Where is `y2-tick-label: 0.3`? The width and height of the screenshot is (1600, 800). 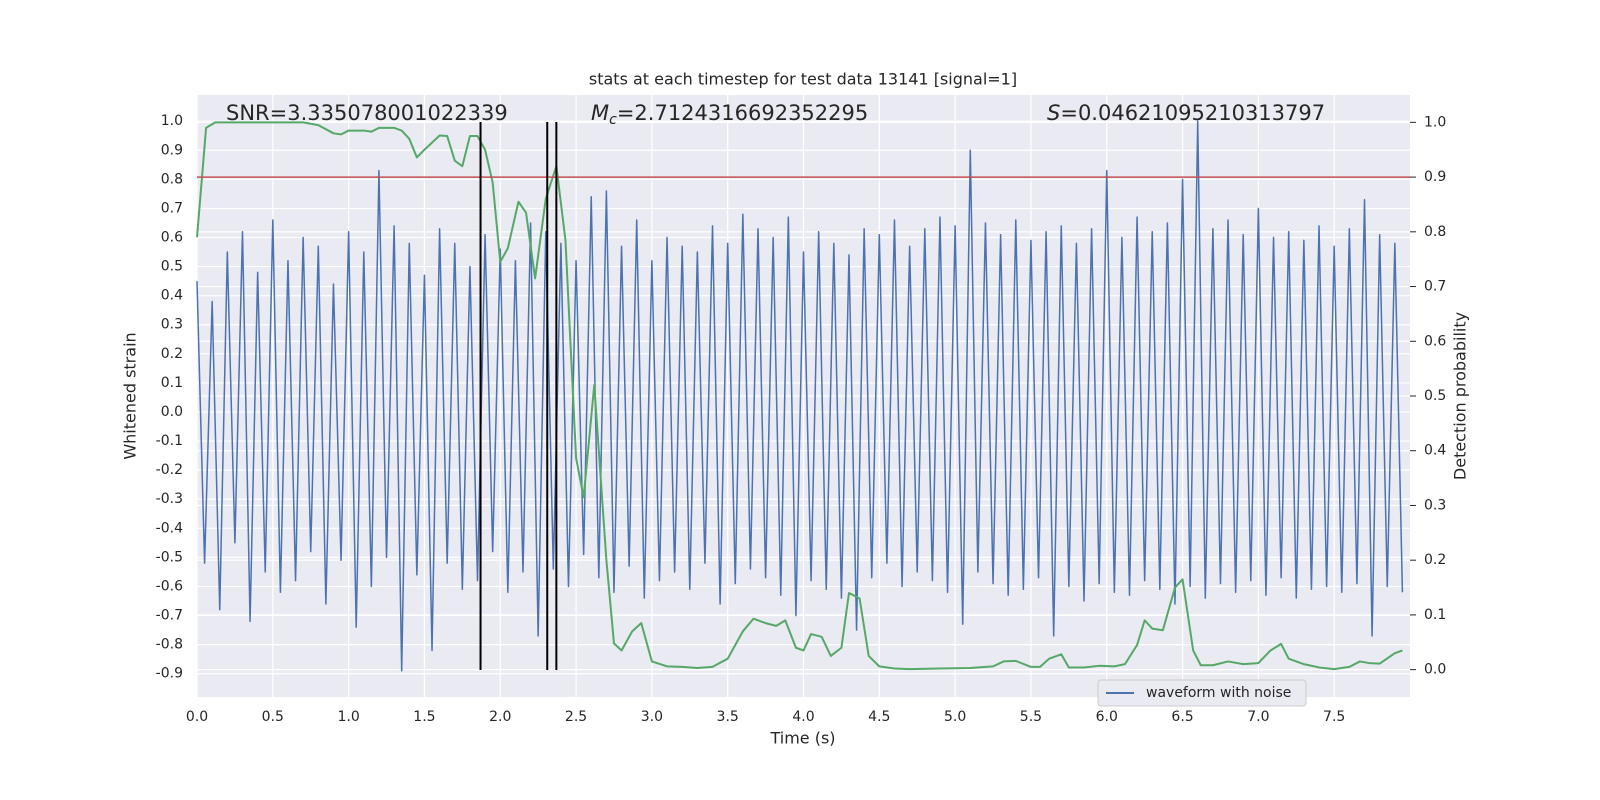 y2-tick-label: 0.3 is located at coordinates (1435, 505).